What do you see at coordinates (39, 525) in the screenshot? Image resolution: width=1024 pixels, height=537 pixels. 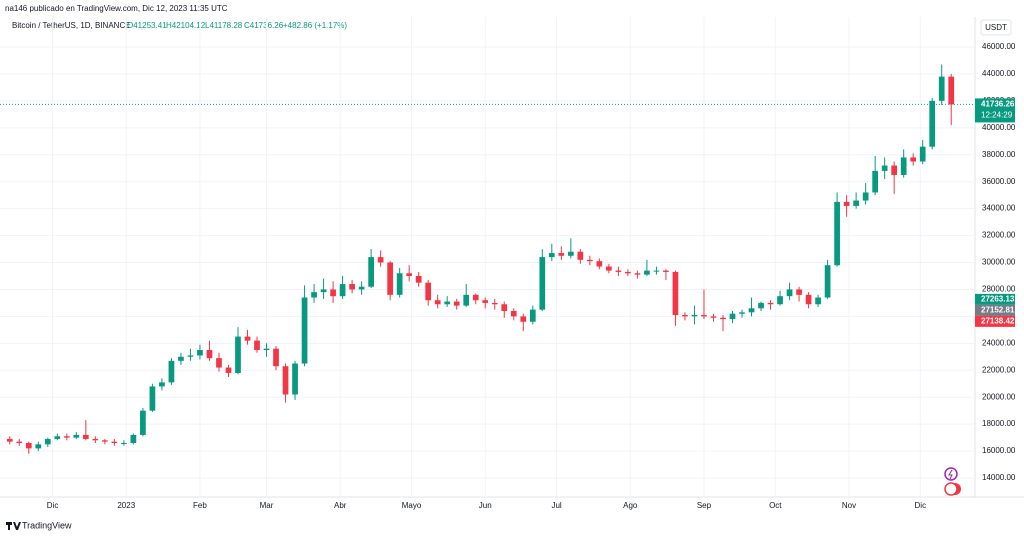 I see `brand: TradingView` at bounding box center [39, 525].